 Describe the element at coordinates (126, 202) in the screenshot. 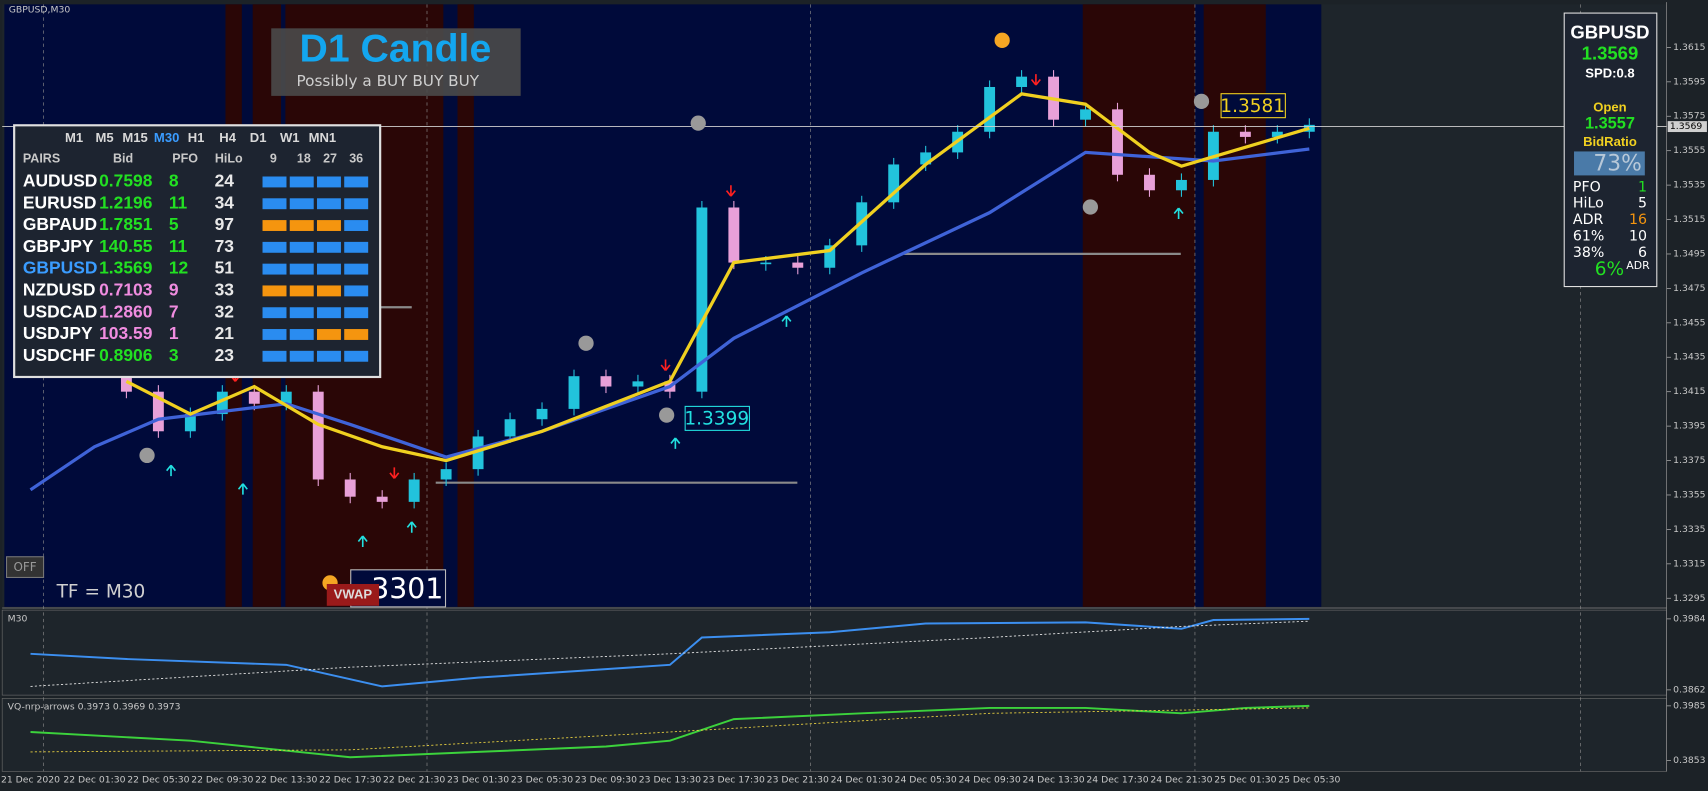

I see `bid: 1.2196` at that location.